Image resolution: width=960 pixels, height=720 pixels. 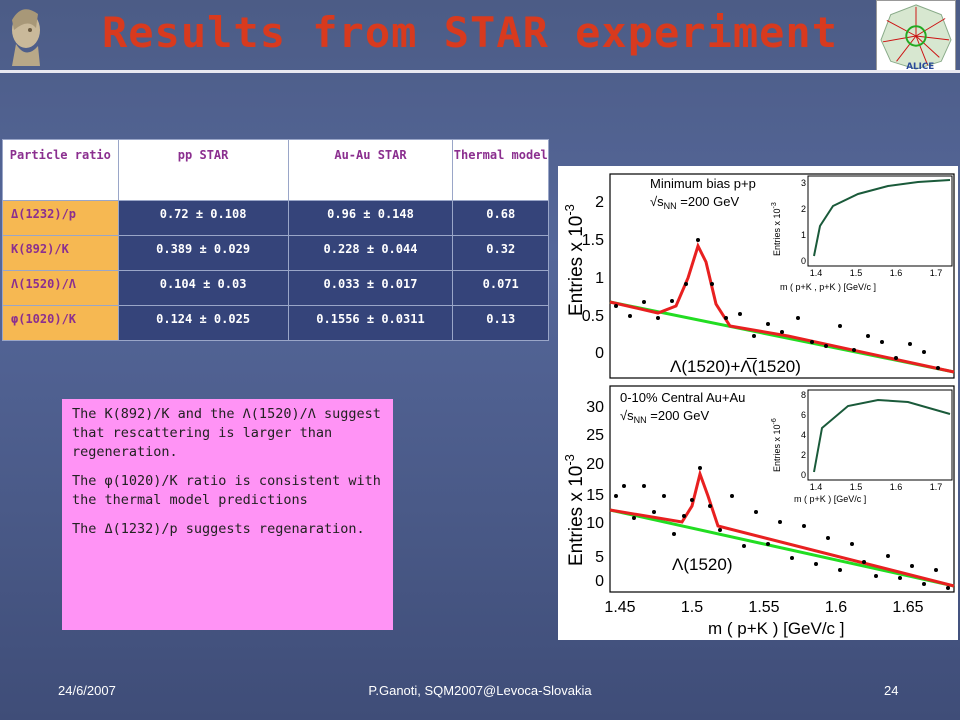 I want to click on bottom-ylabel: Entries x 10-3, so click(x=574, y=510).